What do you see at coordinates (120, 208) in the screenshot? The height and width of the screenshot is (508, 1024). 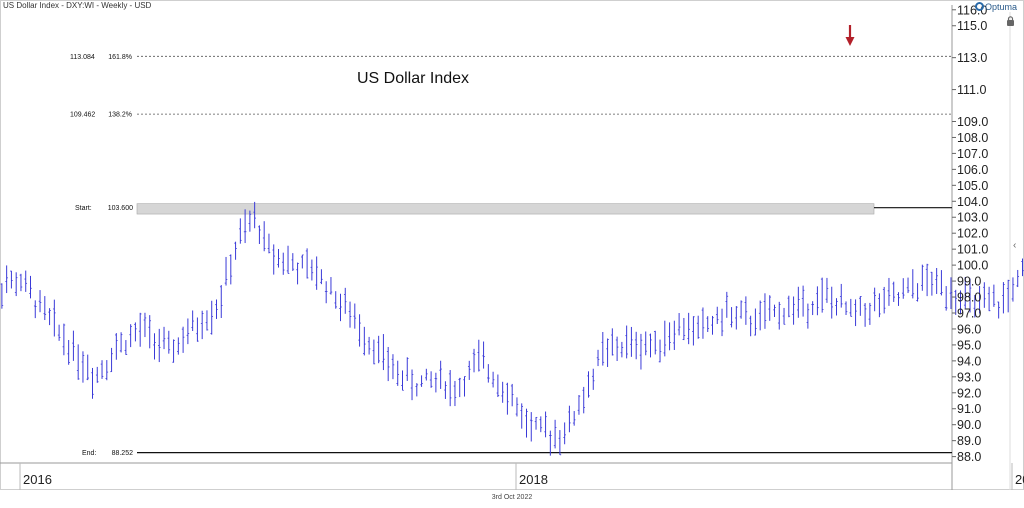 I see `start-value: 103.600` at bounding box center [120, 208].